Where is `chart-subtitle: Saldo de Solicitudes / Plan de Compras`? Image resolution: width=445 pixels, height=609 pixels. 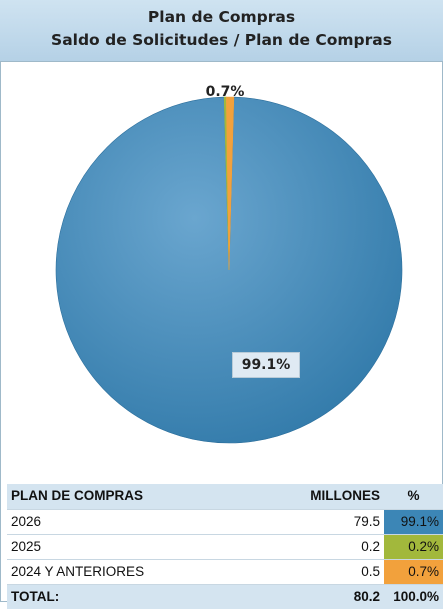 chart-subtitle: Saldo de Solicitudes / Plan de Compras is located at coordinates (221, 40).